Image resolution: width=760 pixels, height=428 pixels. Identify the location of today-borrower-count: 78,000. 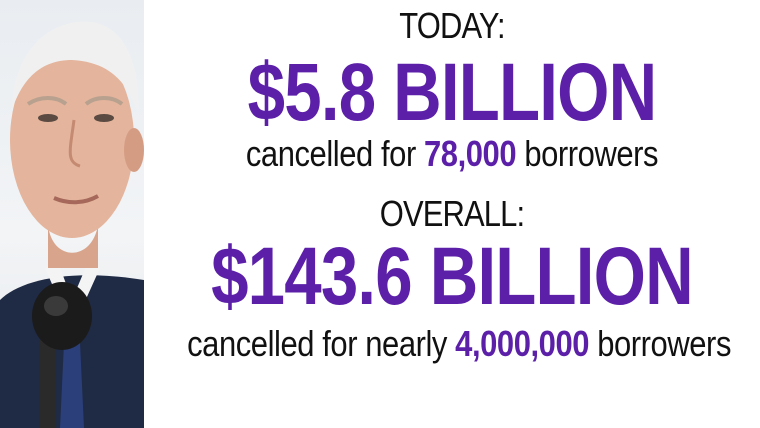
(470, 153).